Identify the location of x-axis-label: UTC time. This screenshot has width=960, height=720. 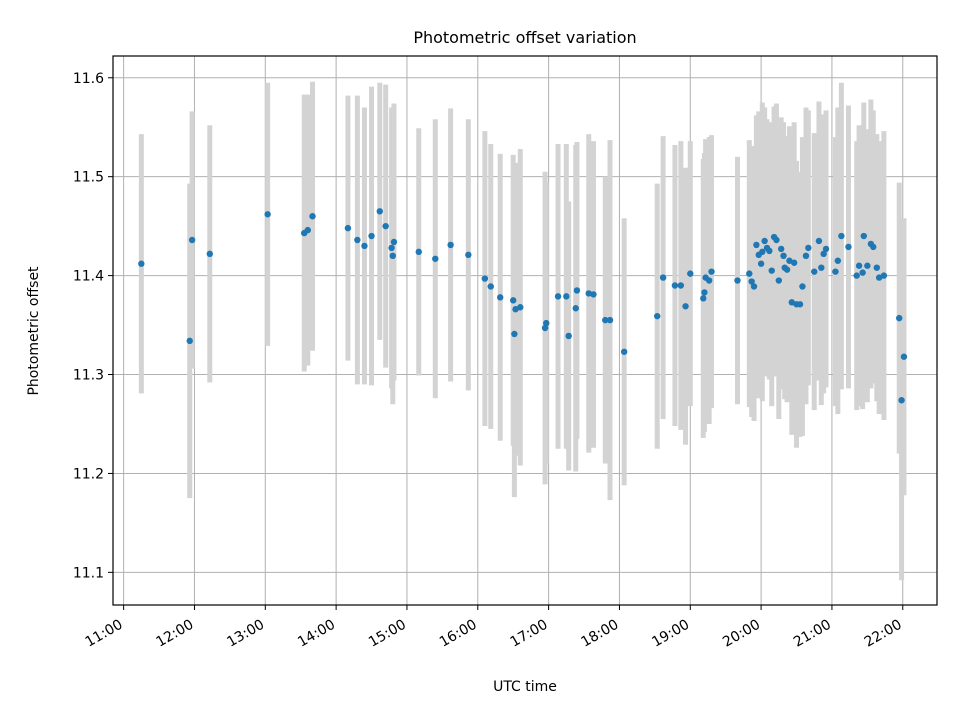
(525, 687).